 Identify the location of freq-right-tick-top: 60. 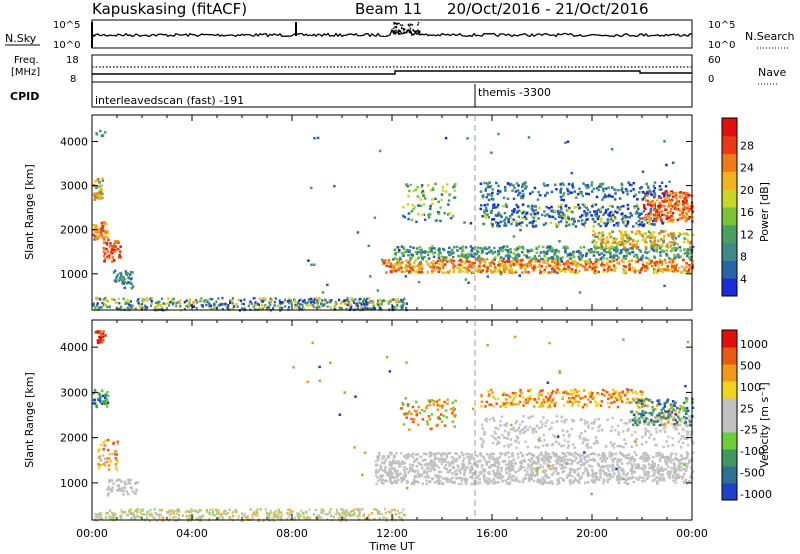
(714, 60).